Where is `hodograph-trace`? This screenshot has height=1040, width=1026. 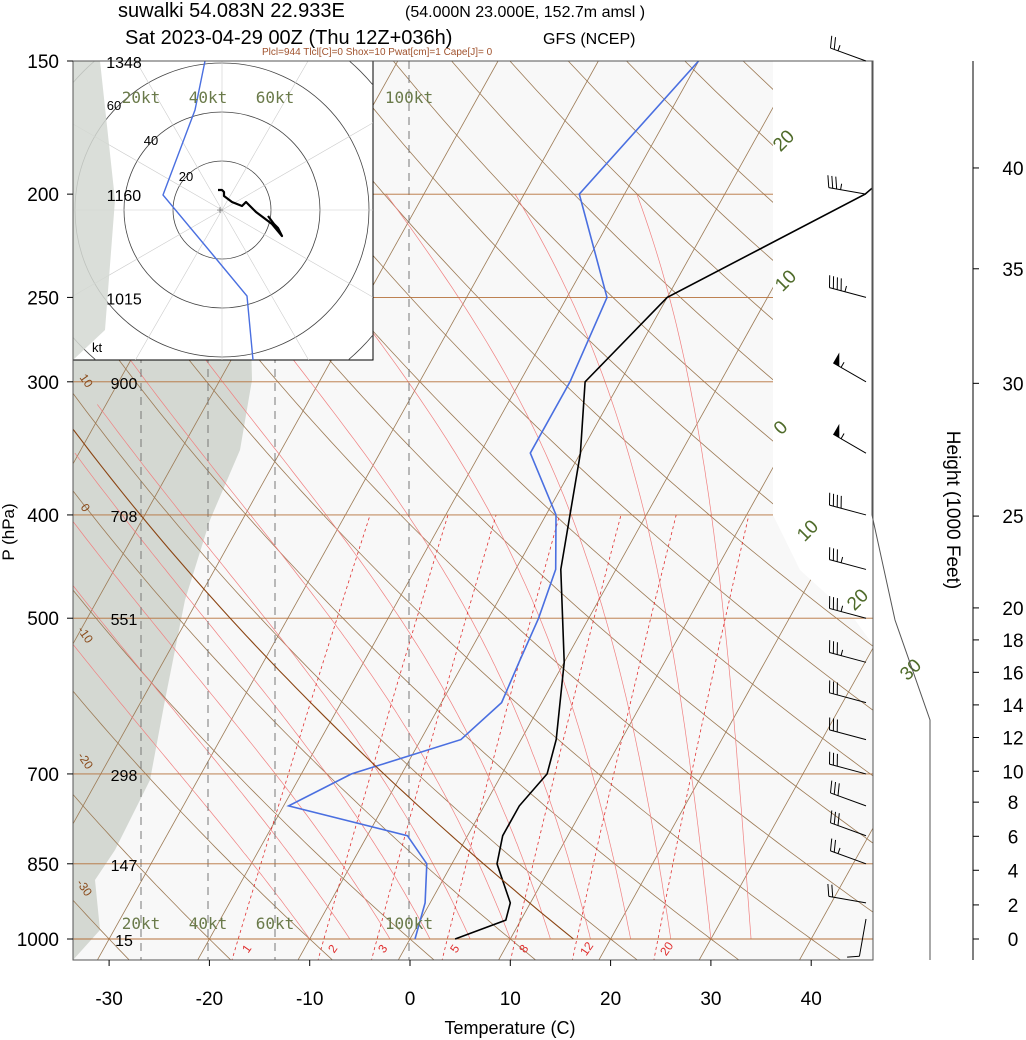
hodograph-trace is located at coordinates (251, 213).